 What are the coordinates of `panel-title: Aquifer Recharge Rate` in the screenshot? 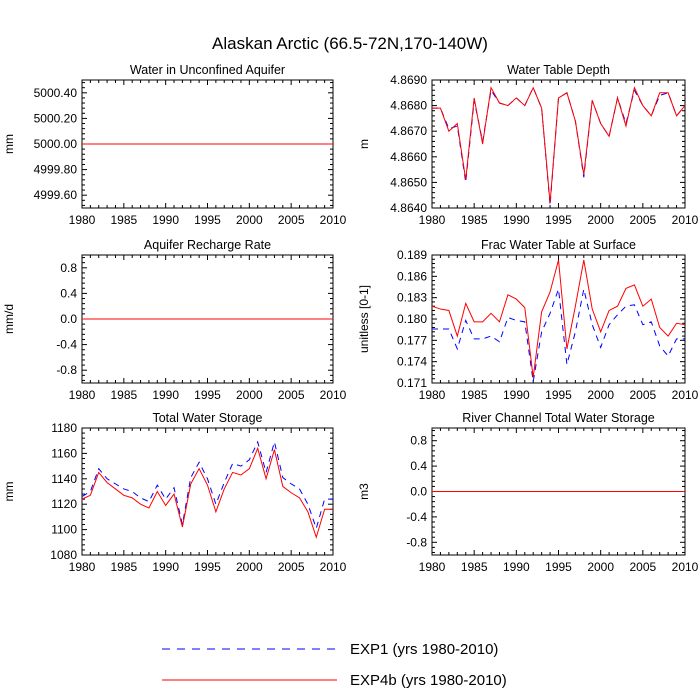 It's located at (207, 245).